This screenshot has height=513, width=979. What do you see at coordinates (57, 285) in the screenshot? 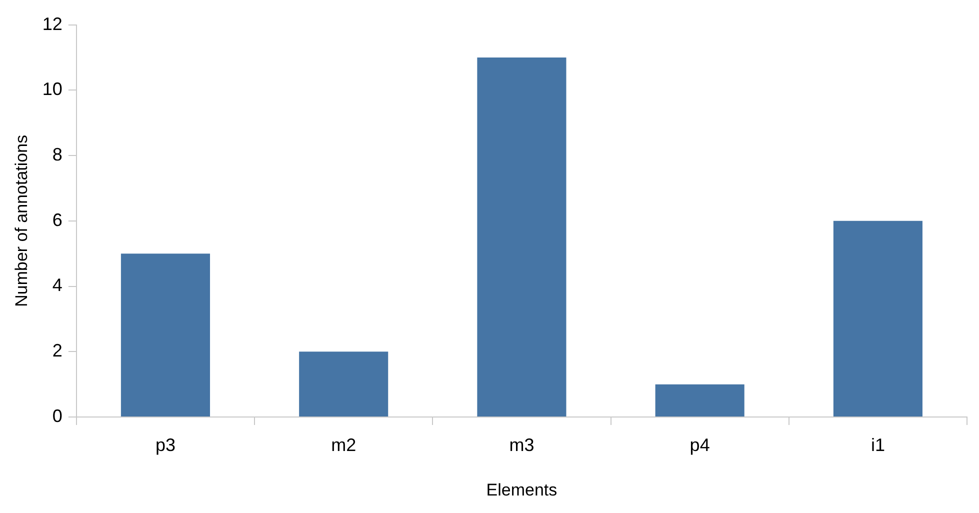
I see `y-tick-label: 4` at bounding box center [57, 285].